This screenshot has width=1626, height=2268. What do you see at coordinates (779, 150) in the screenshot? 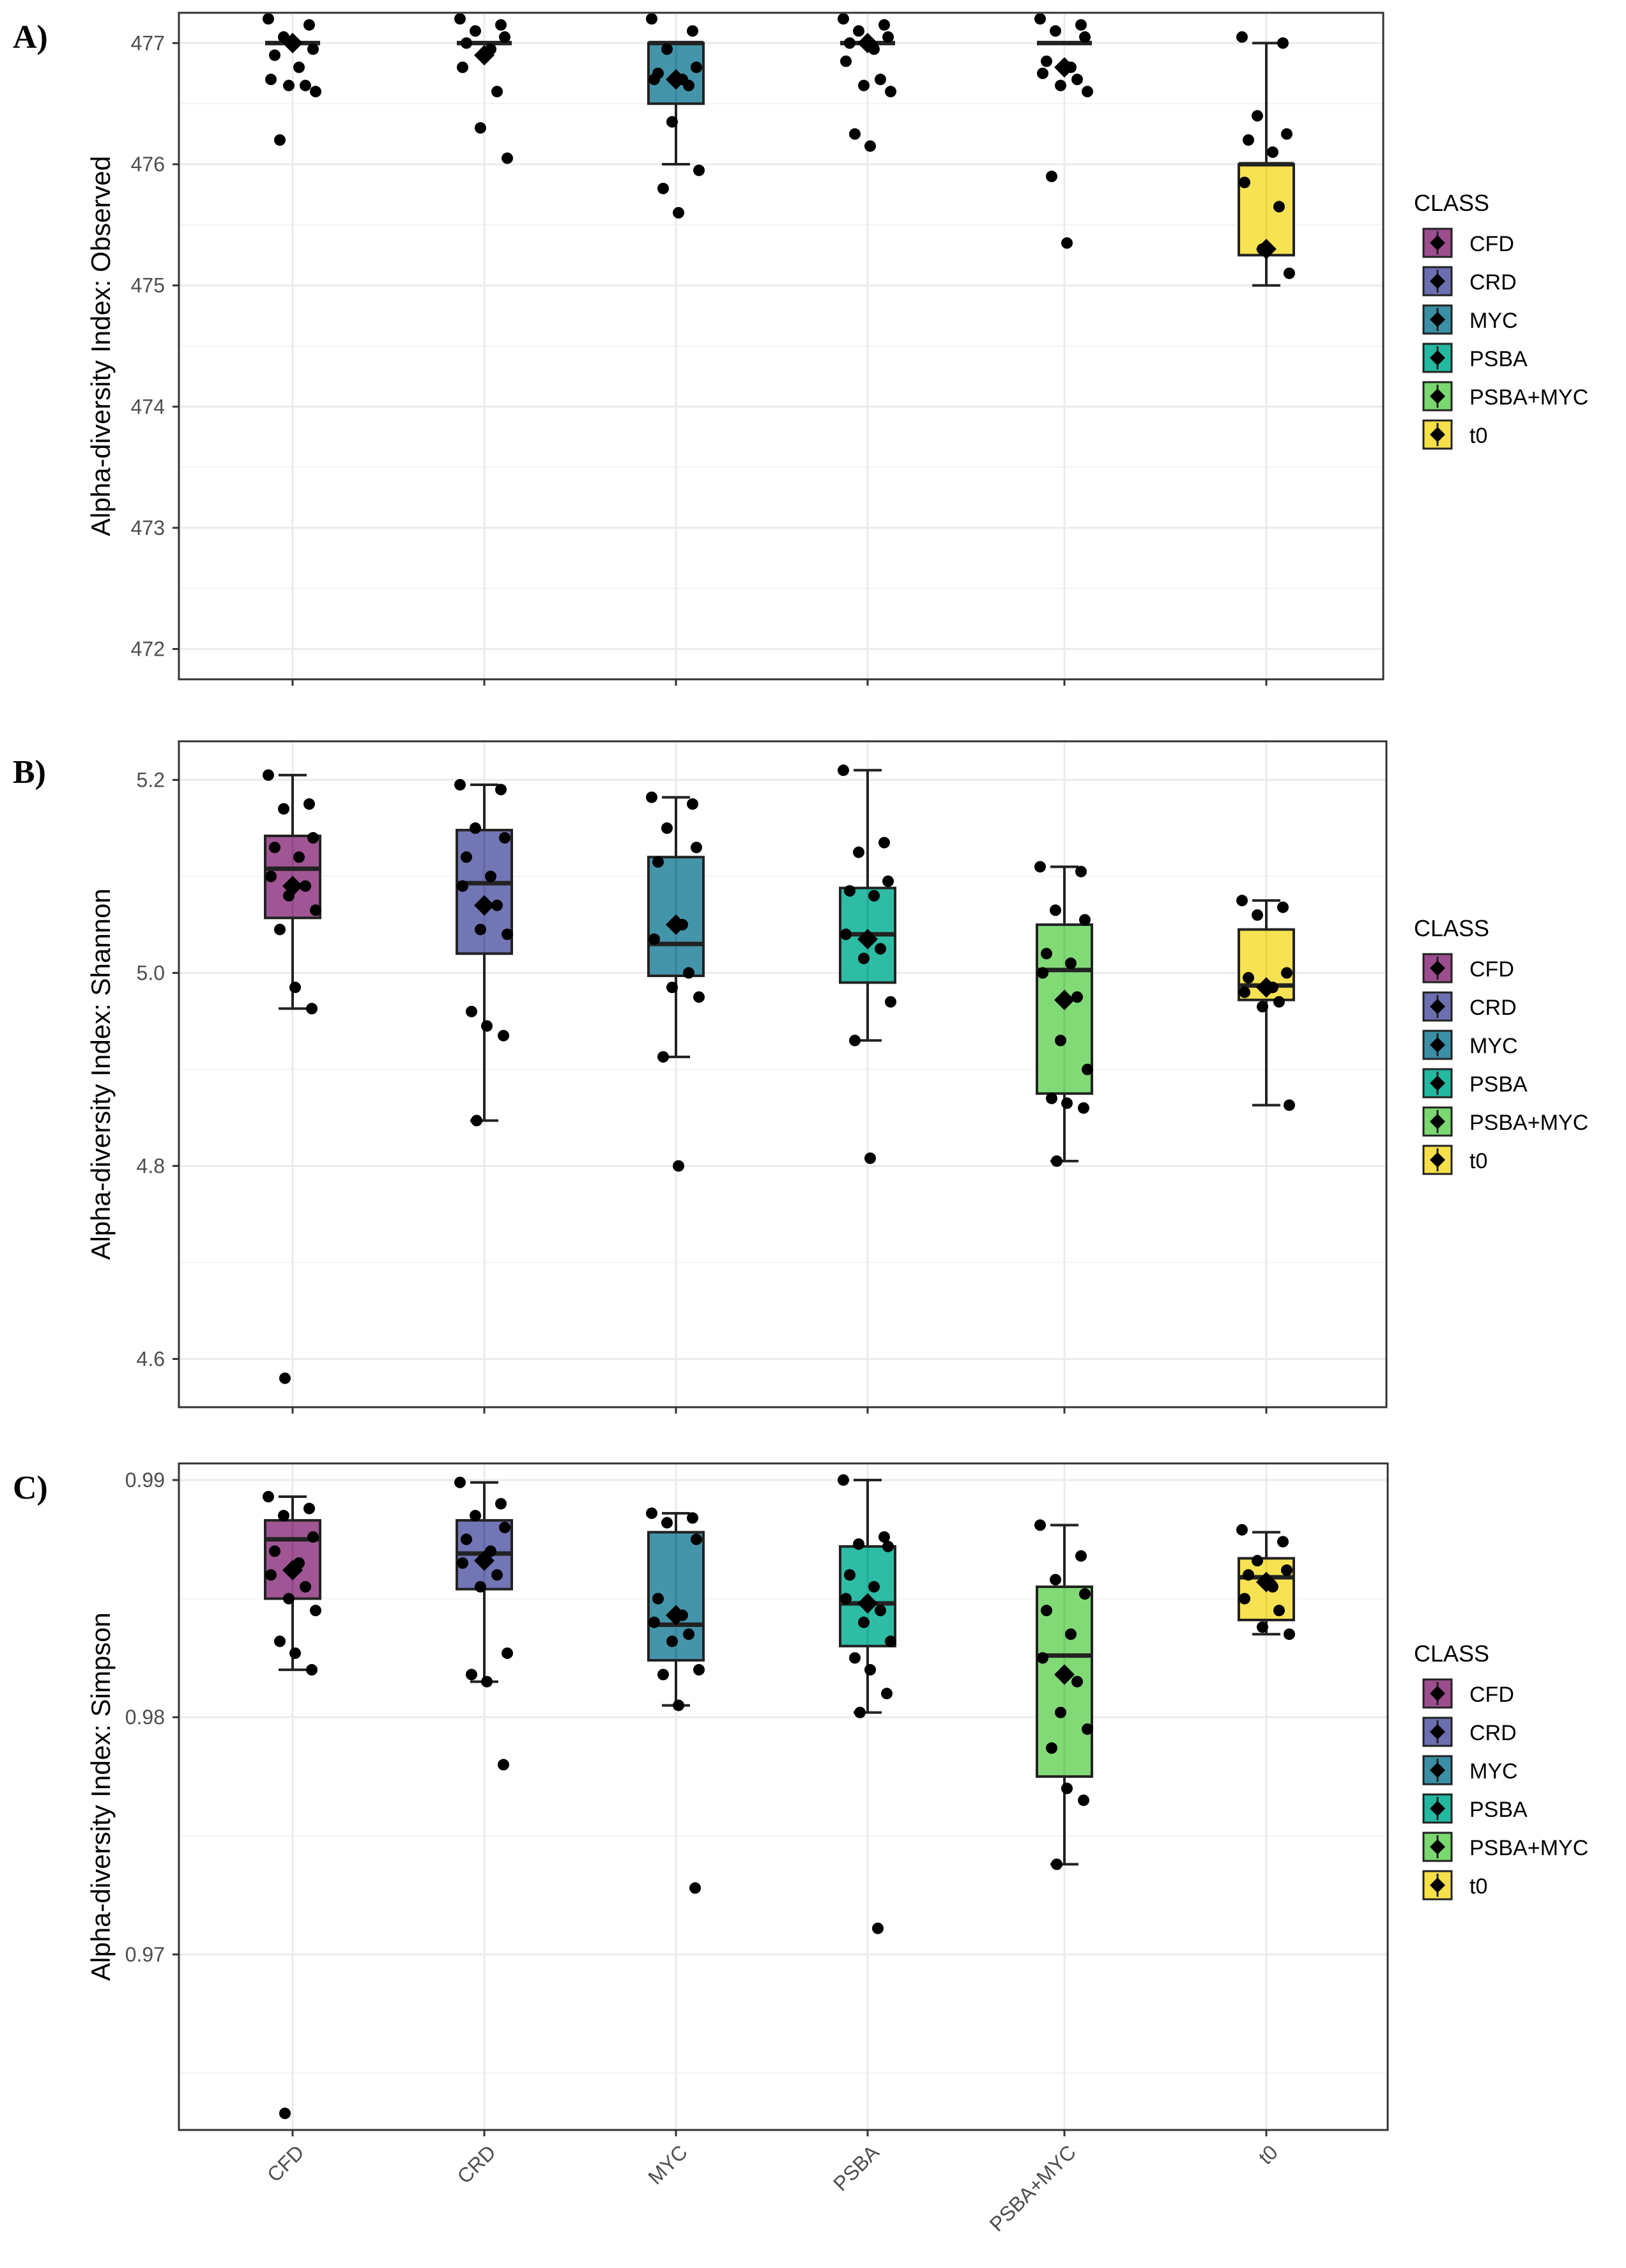
I see `plot-area` at bounding box center [779, 150].